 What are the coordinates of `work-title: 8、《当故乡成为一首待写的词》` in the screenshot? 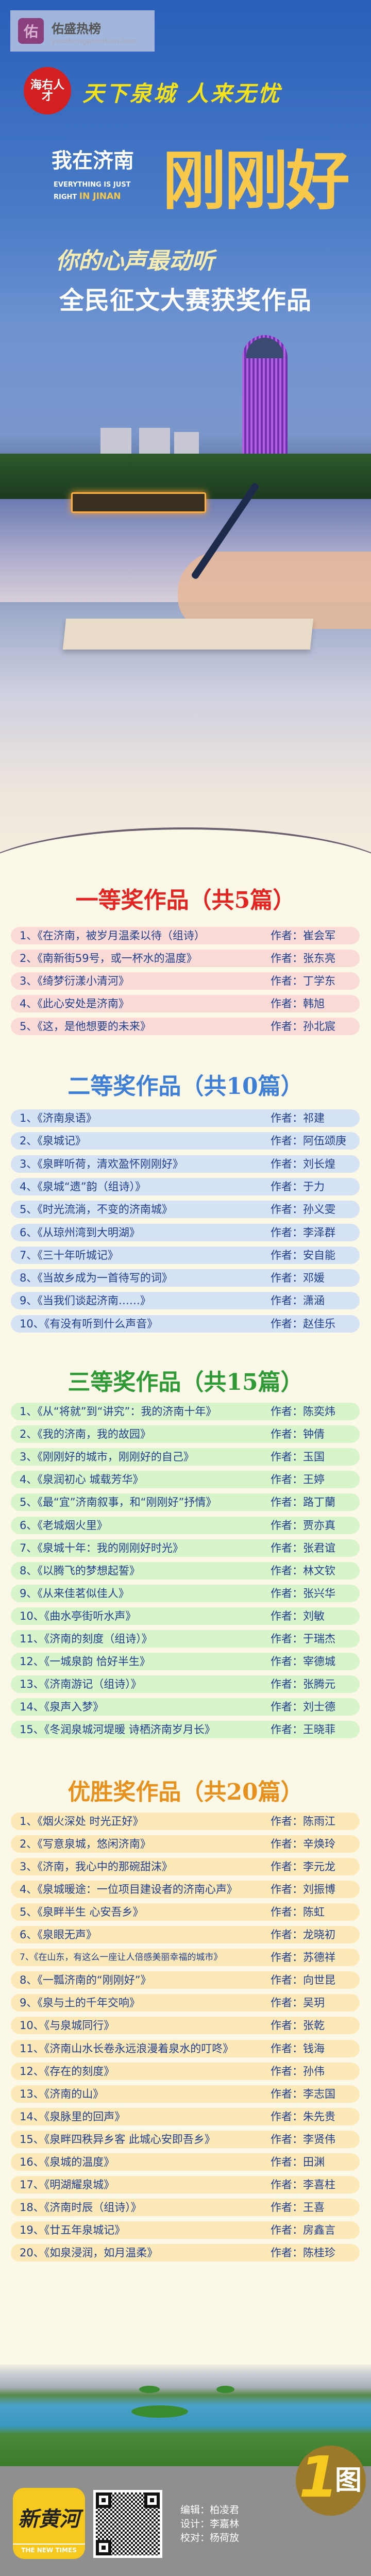 It's located at (96, 1278).